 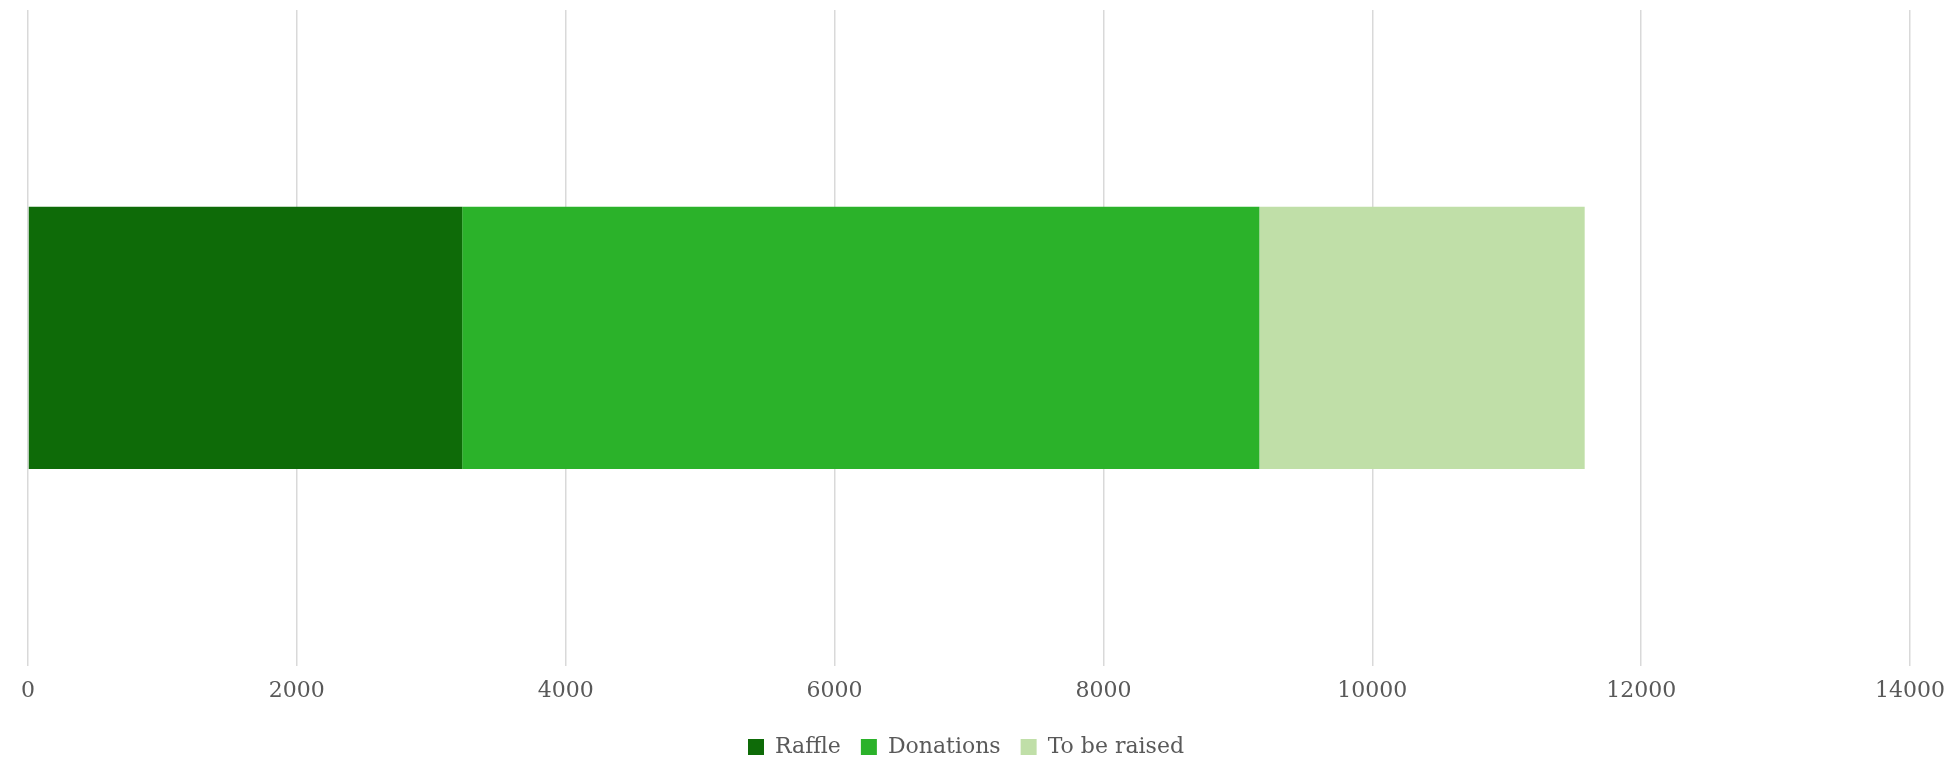 What do you see at coordinates (1103, 689) in the screenshot?
I see `x-tick-label: 8000` at bounding box center [1103, 689].